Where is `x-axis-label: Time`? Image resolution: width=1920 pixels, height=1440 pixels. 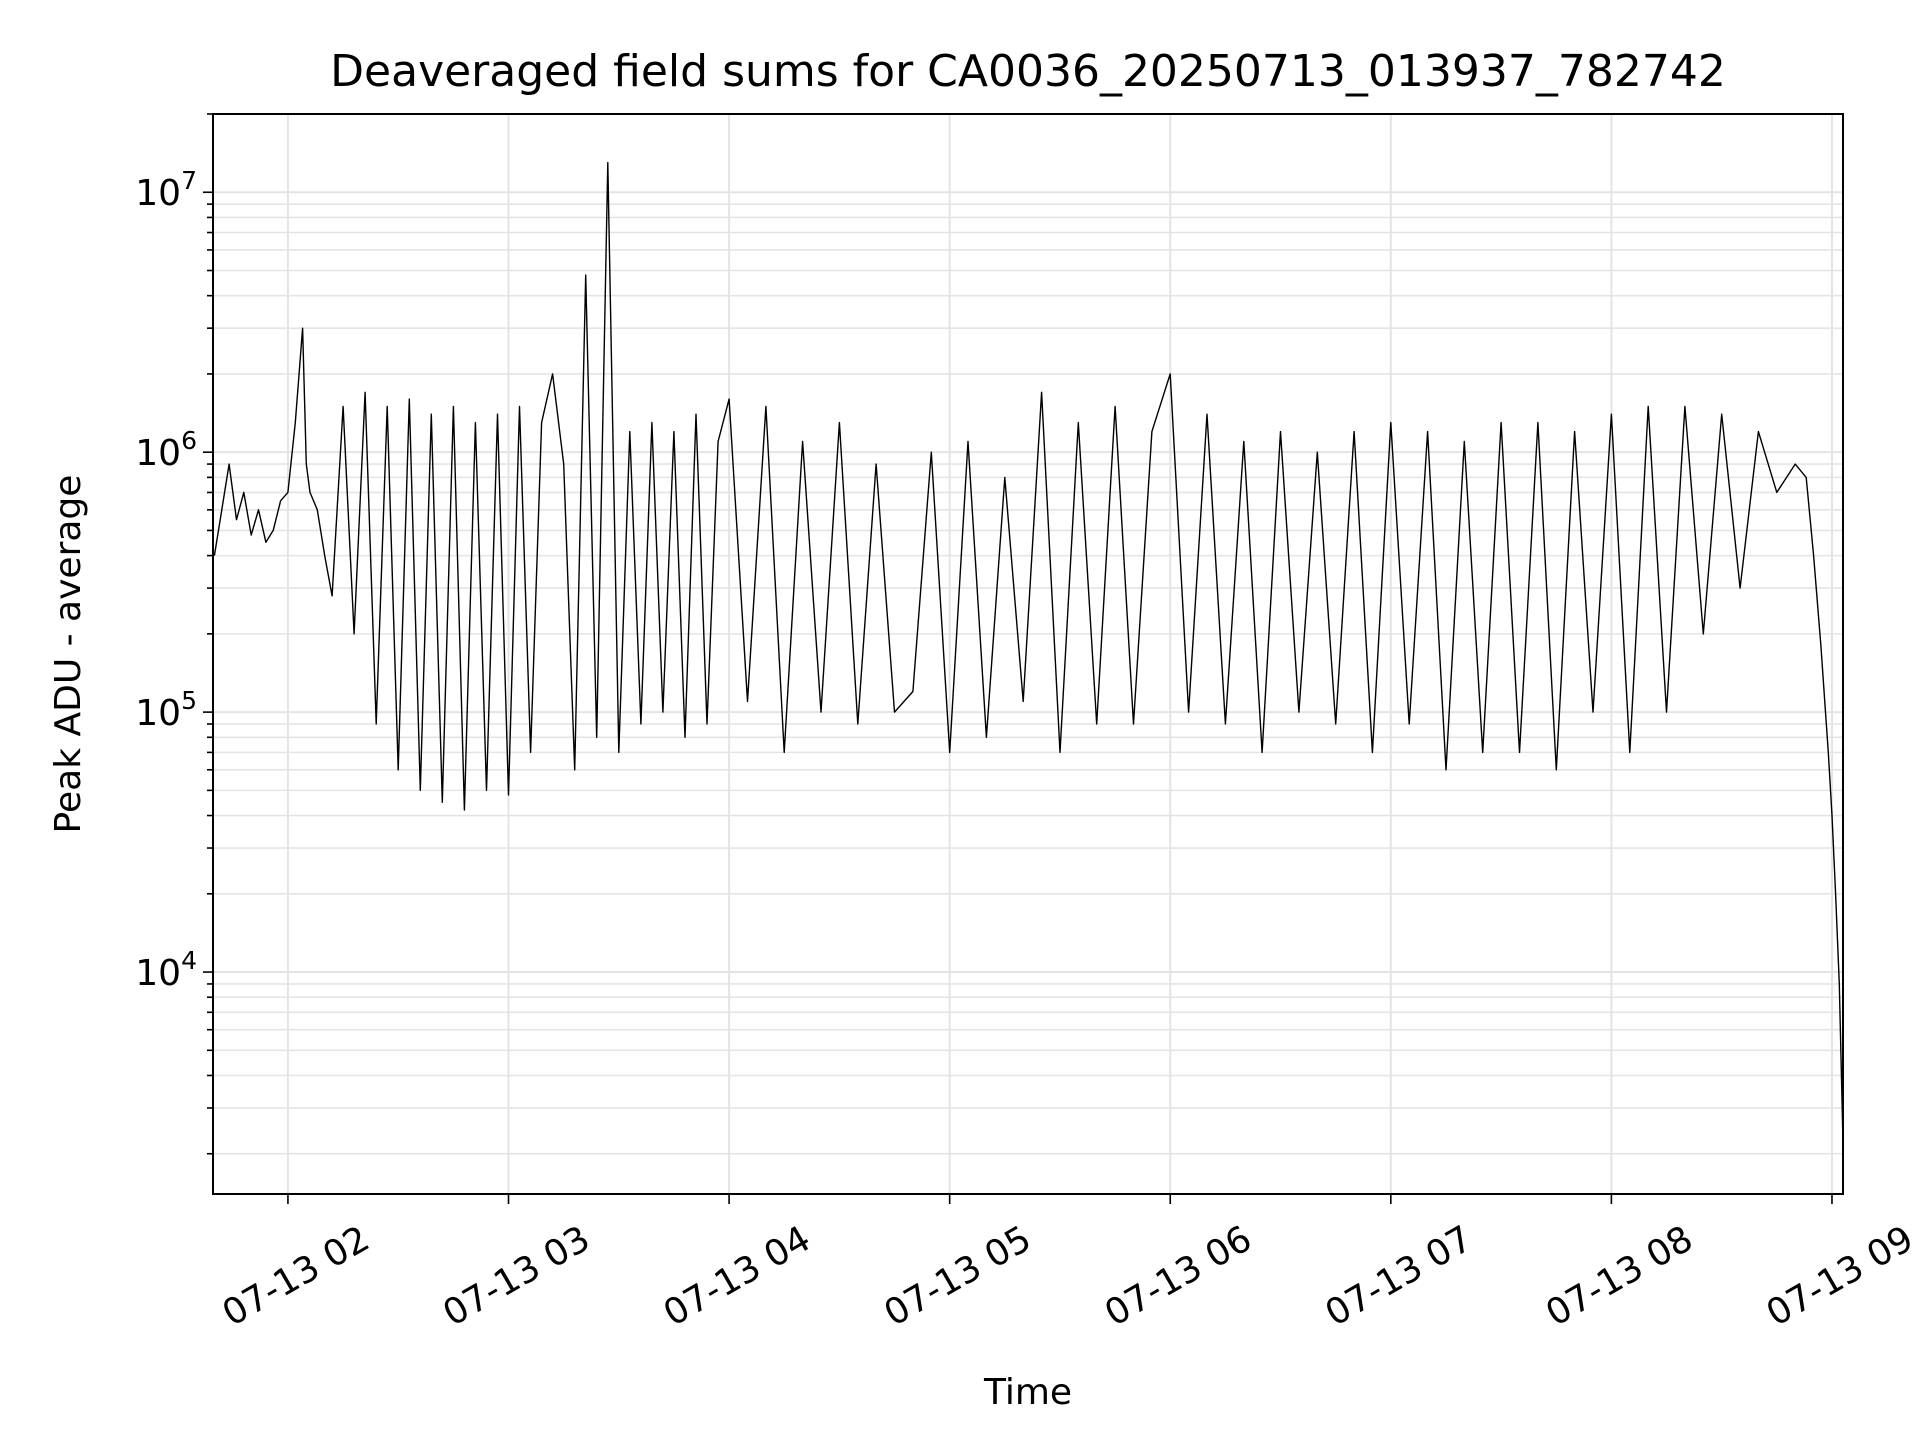
x-axis-label: Time is located at coordinates (1027, 1392).